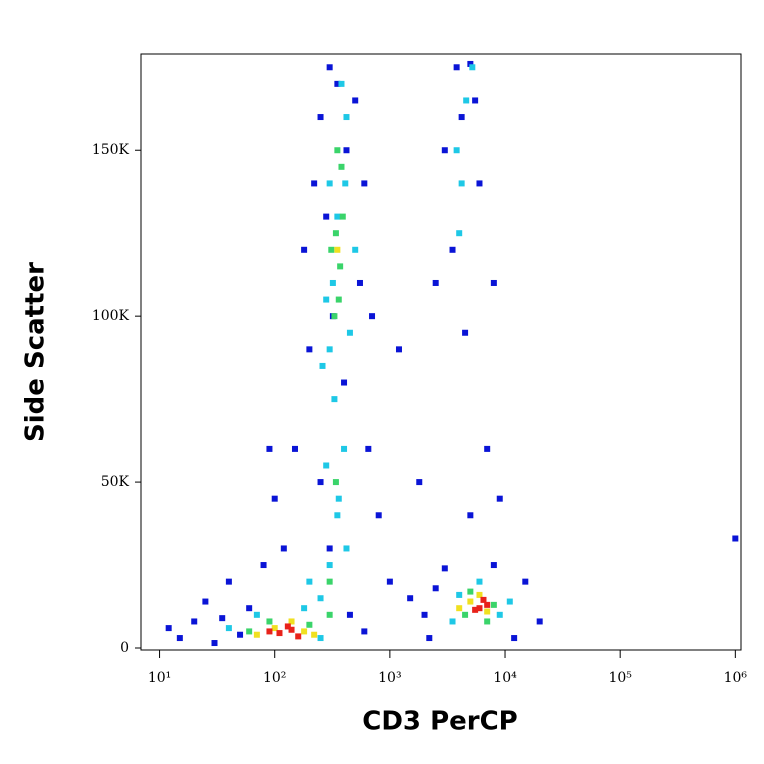 The image size is (764, 764). What do you see at coordinates (111, 316) in the screenshot?
I see `y-tick-label: 100K` at bounding box center [111, 316].